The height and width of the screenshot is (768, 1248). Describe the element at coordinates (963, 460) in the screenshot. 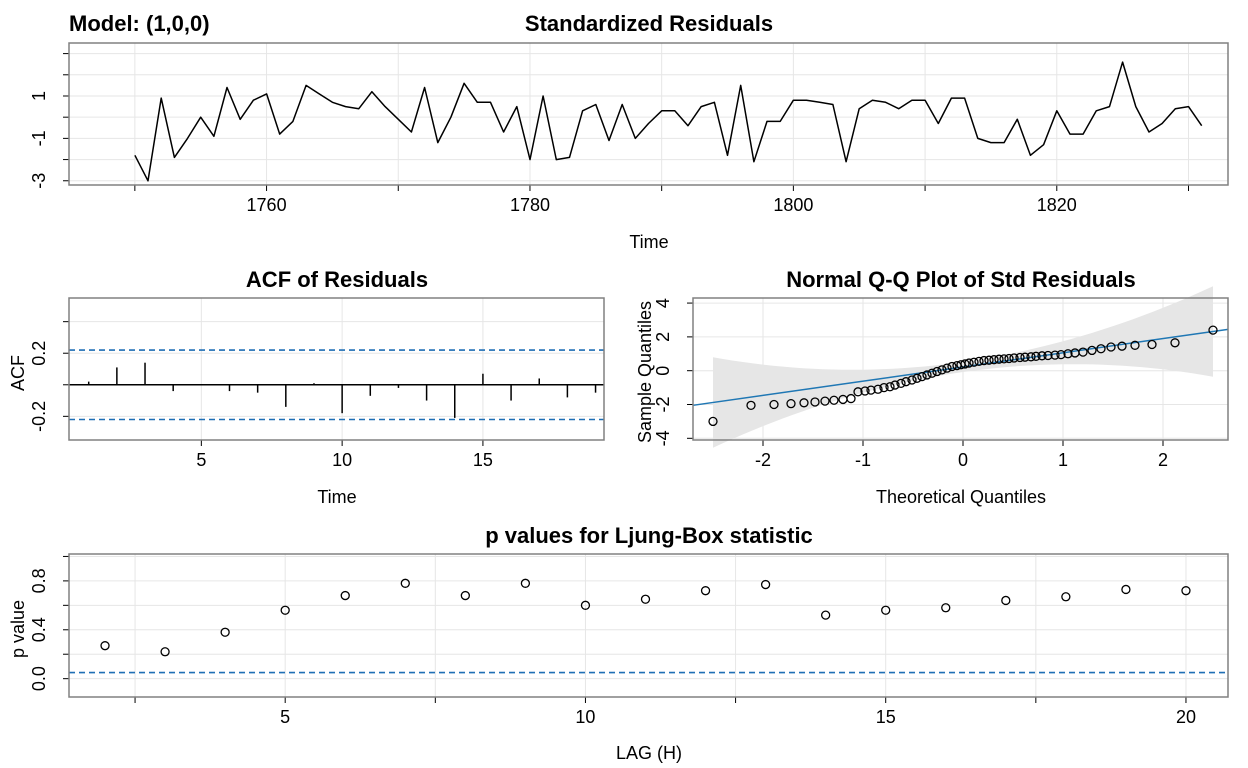

I see `x-tick-label: 0` at that location.